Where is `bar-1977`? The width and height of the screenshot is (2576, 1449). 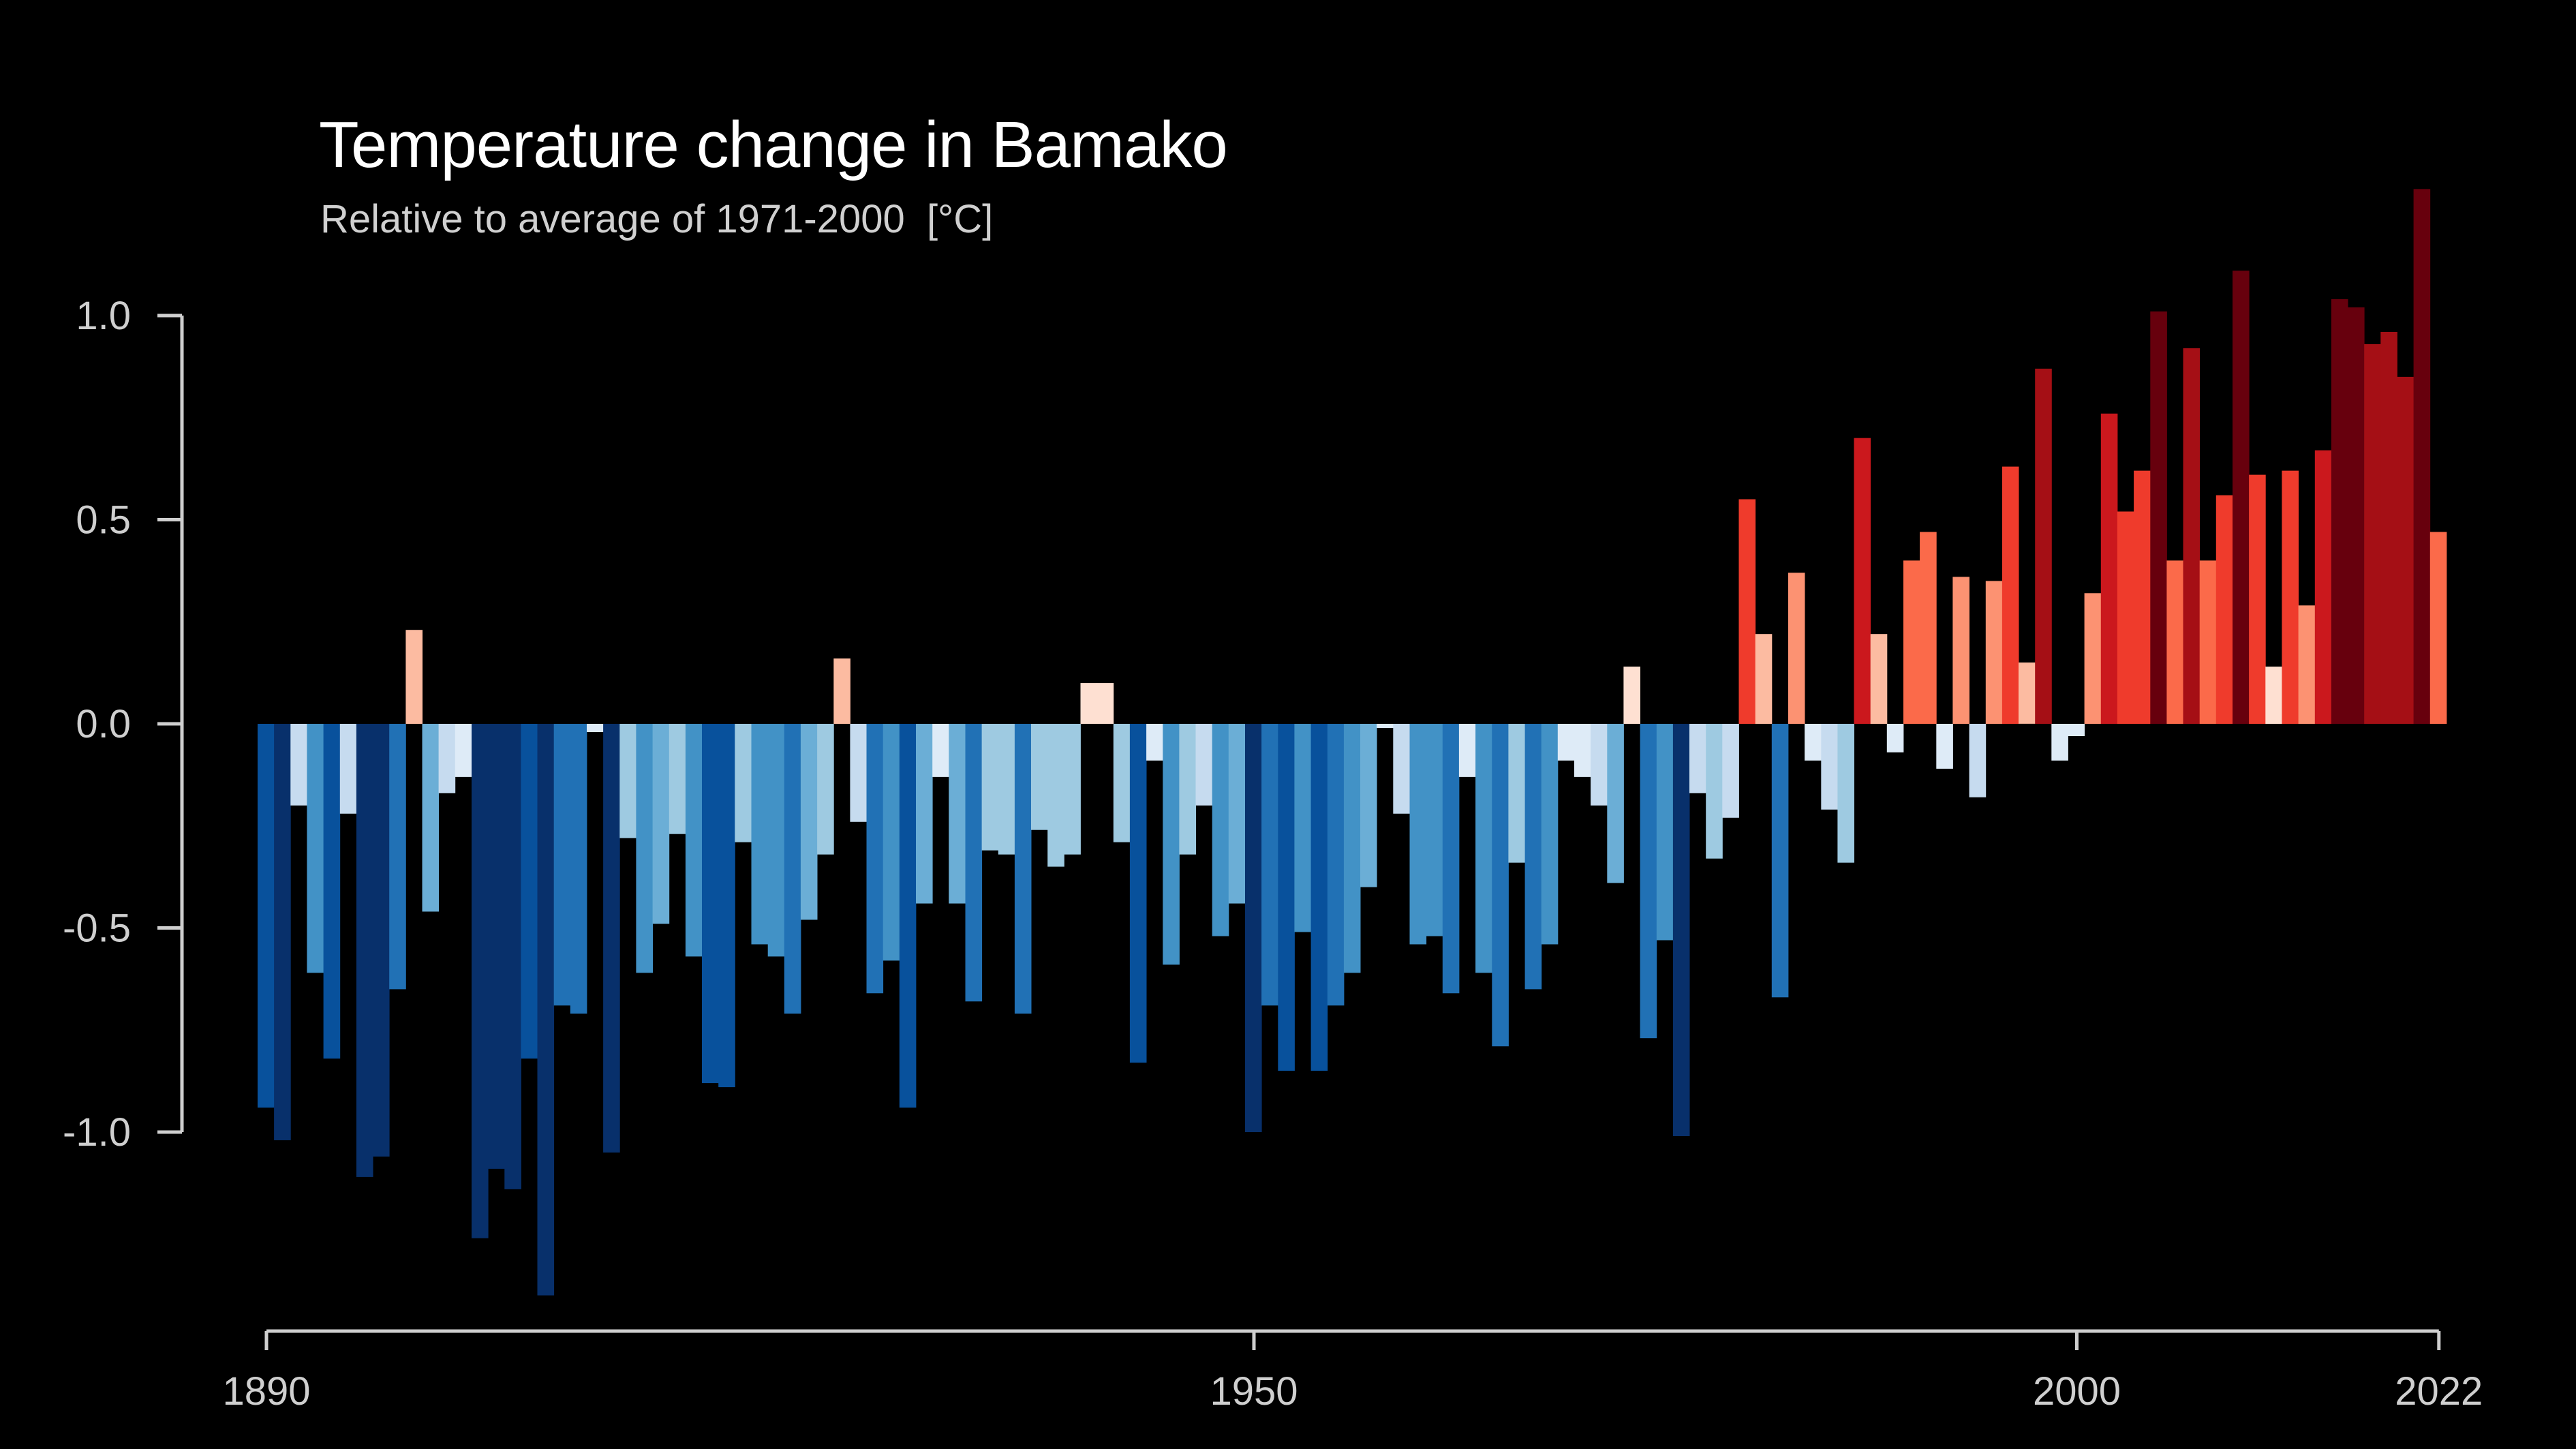 bar-1977 is located at coordinates (1697, 758).